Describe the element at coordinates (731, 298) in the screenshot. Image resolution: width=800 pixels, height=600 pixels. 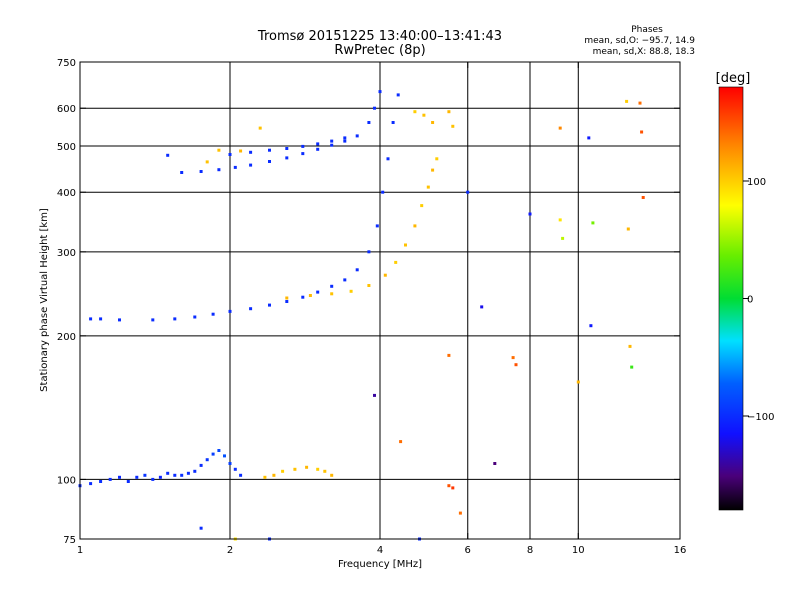
I see `colorbar` at that location.